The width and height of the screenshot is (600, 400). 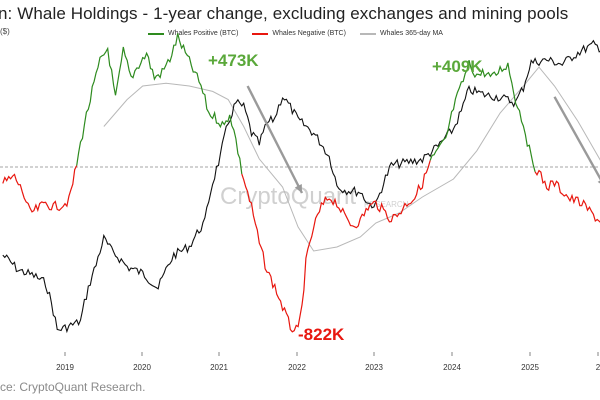 What do you see at coordinates (203, 33) in the screenshot?
I see `legend-label-positive: Whales Positive (BTC)` at bounding box center [203, 33].